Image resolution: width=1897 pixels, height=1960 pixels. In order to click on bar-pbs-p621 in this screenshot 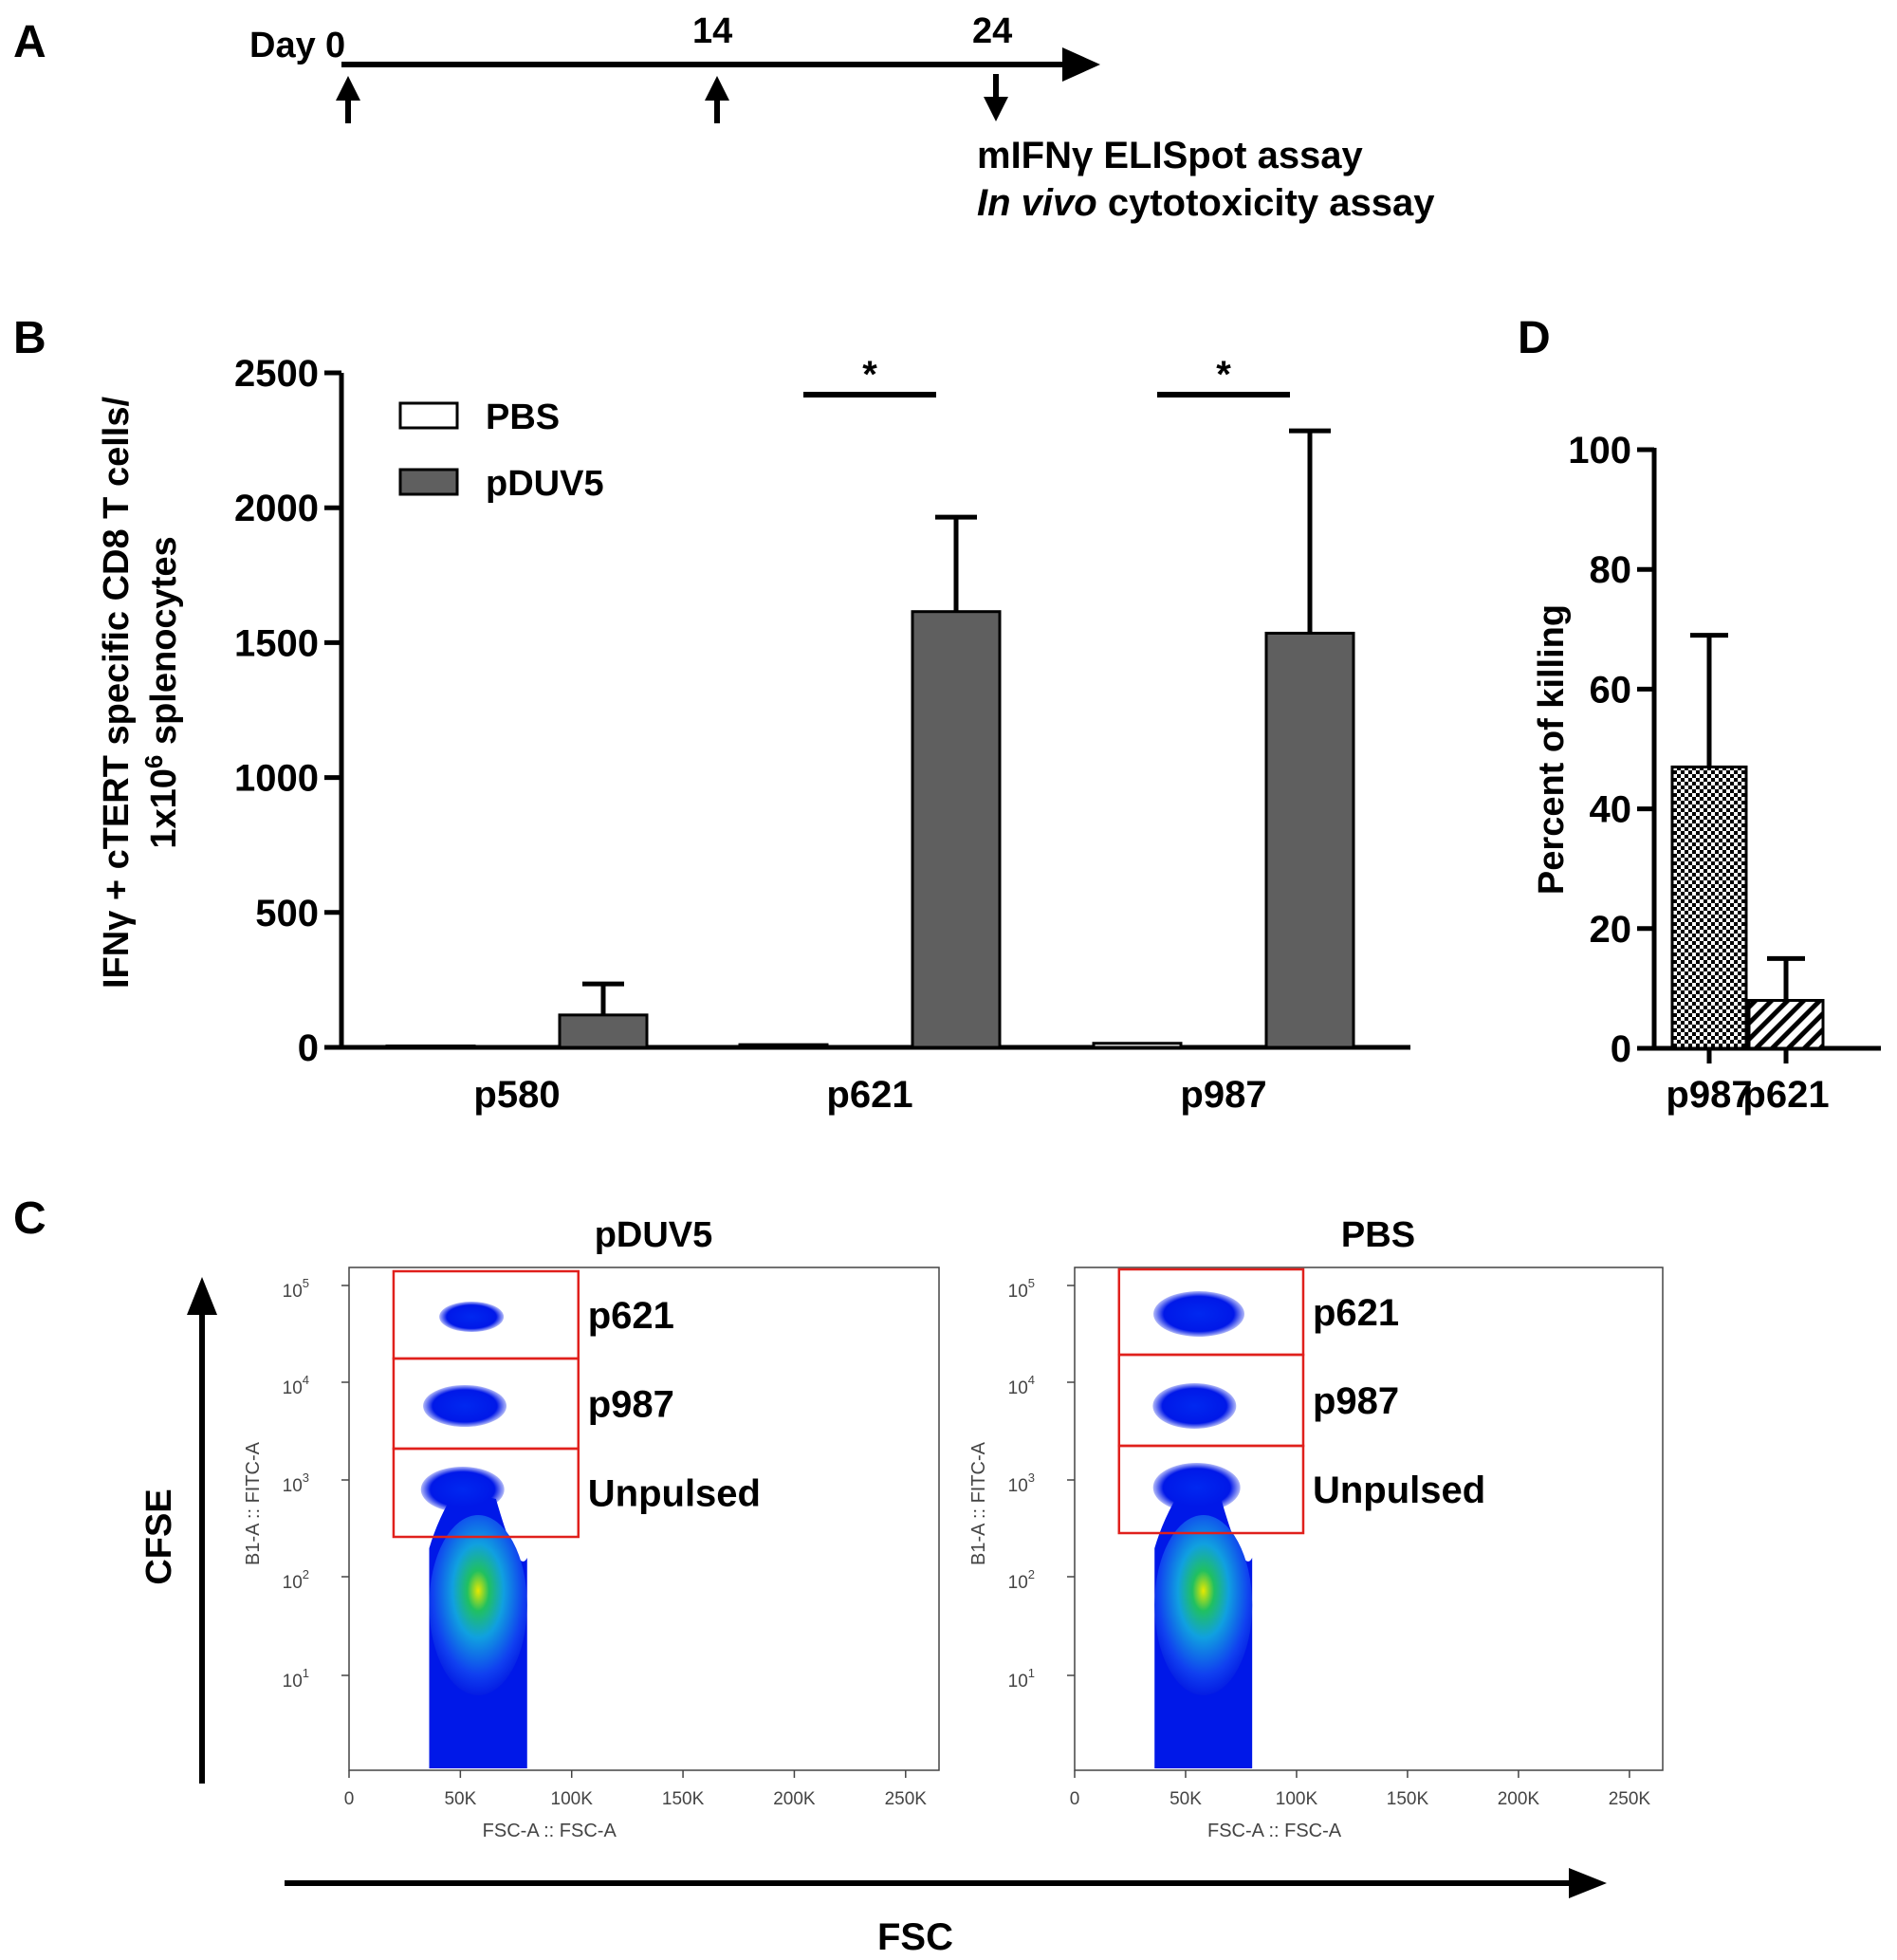, I will do `click(783, 1046)`.